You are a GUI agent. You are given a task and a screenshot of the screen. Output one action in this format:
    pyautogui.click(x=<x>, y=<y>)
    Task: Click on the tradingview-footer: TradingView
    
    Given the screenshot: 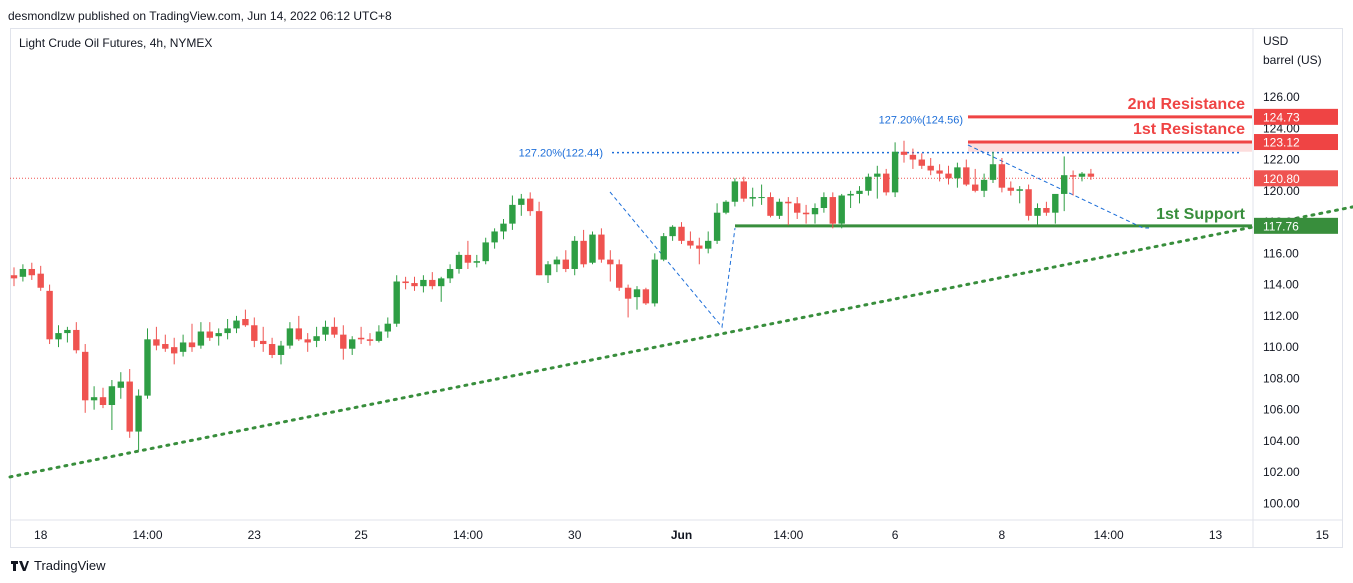 What is the action you would take?
    pyautogui.click(x=58, y=565)
    